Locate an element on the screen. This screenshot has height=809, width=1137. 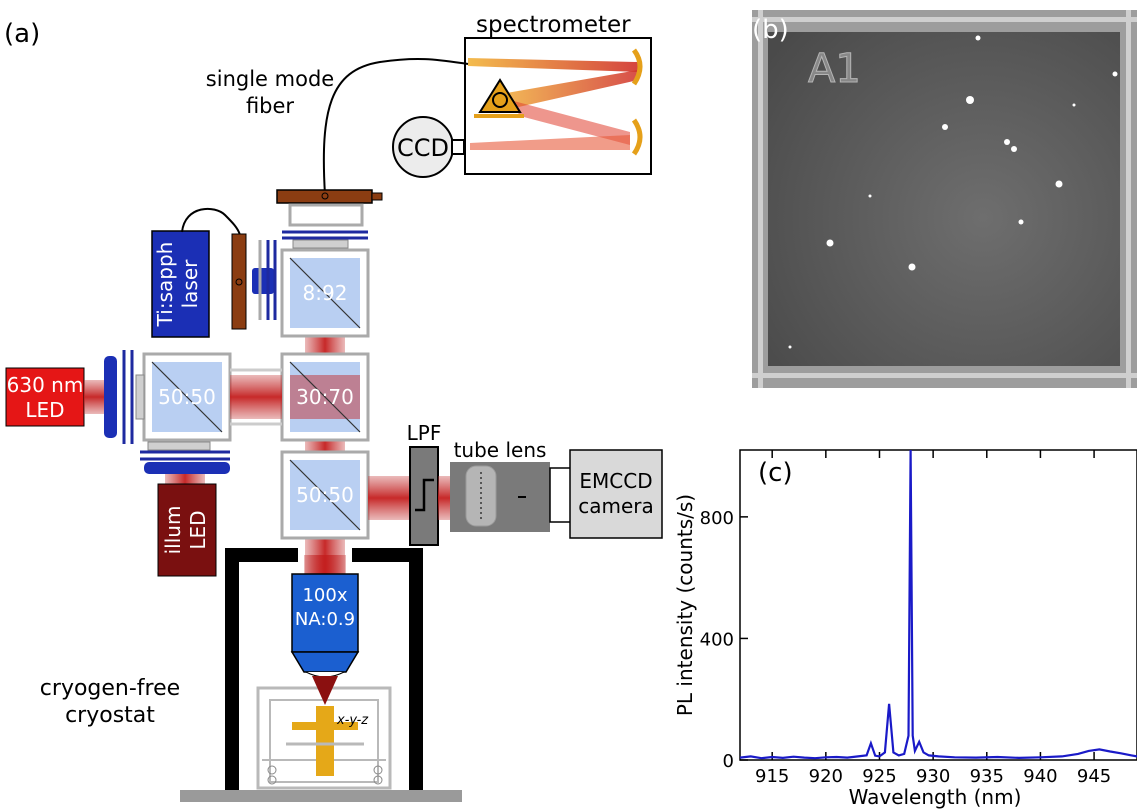
panel-a-label: (a) is located at coordinates (22, 34).